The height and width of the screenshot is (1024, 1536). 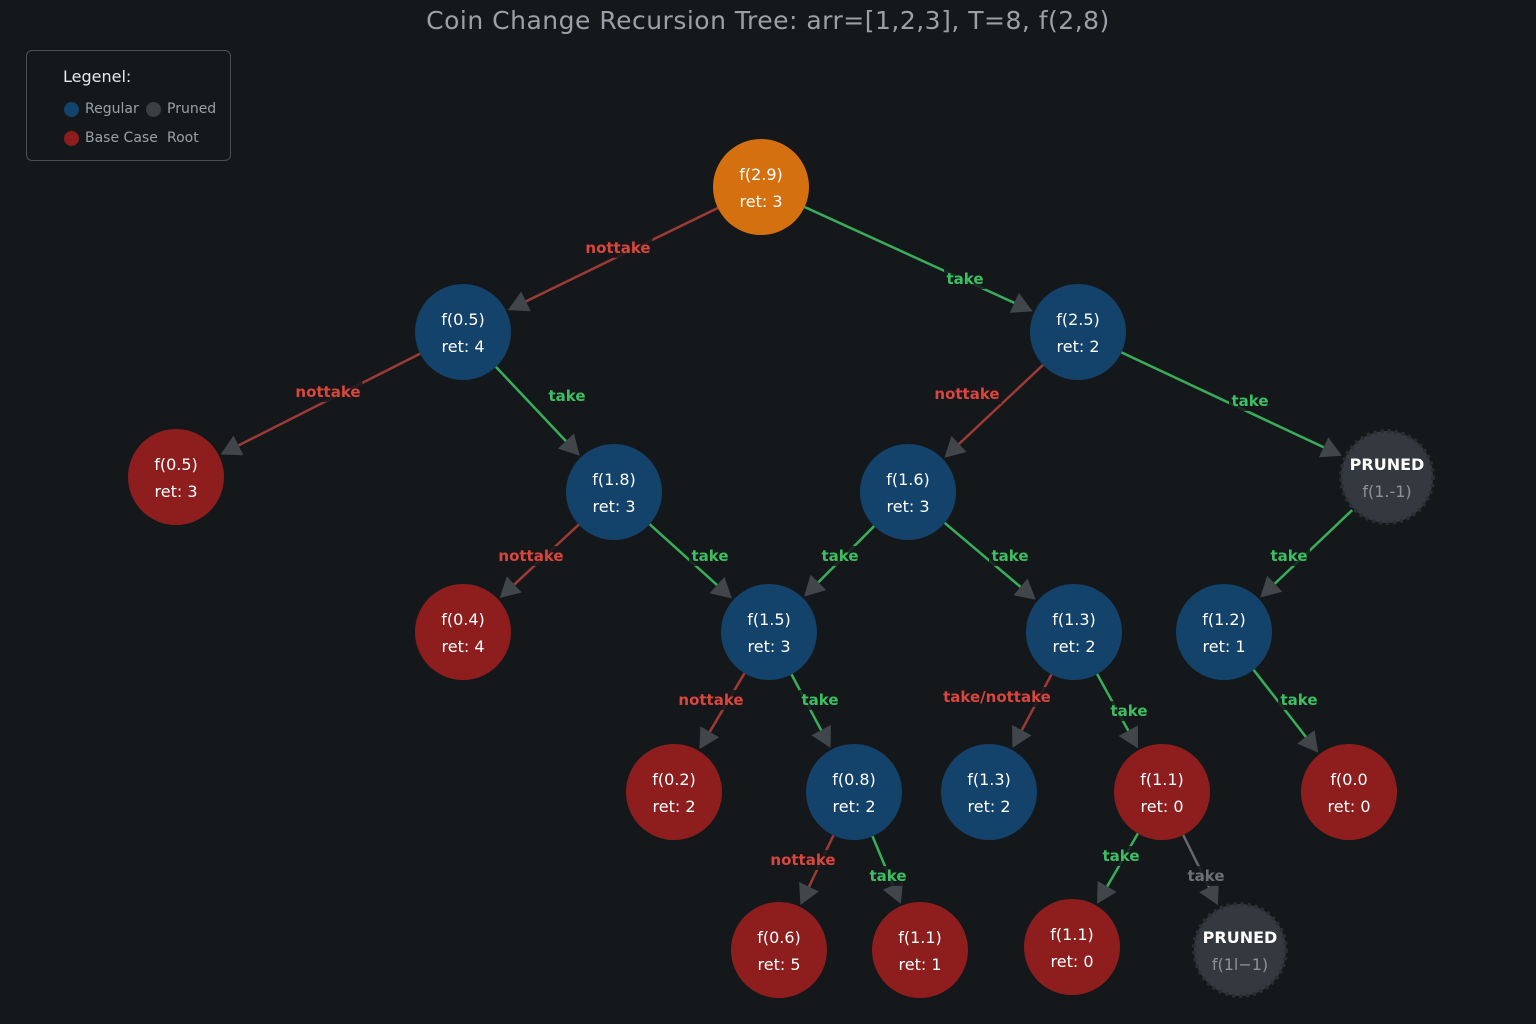 I want to click on legend-item-base-case: Base Case, so click(x=111, y=138).